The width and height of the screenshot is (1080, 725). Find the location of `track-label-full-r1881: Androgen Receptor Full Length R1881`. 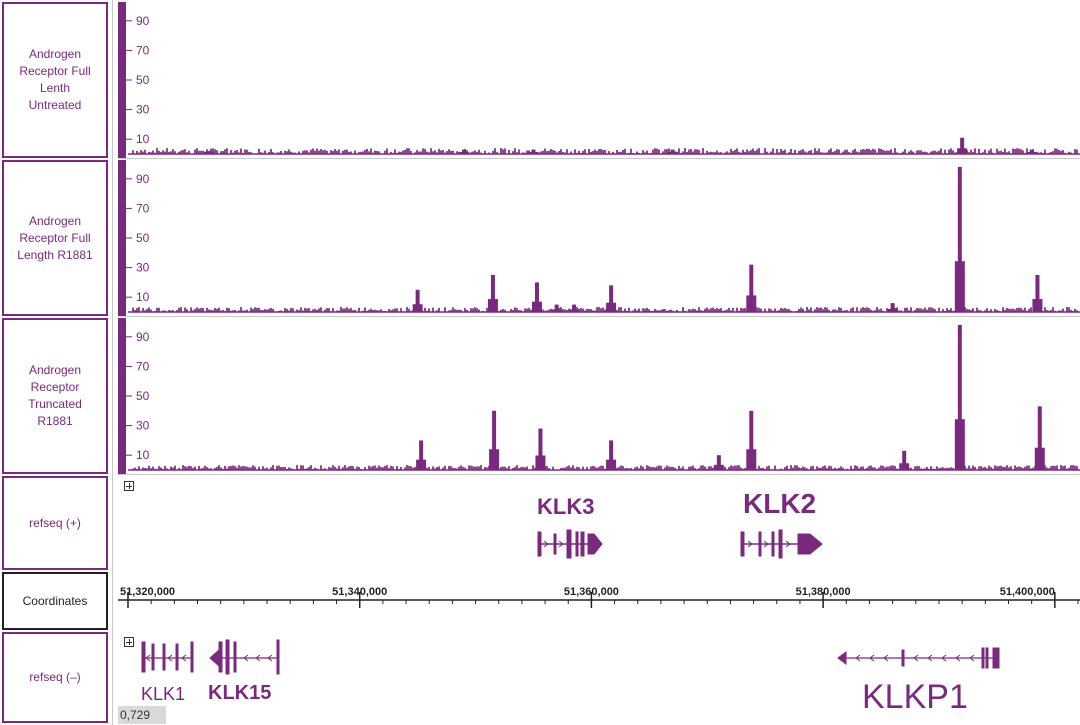

track-label-full-r1881: Androgen Receptor Full Length R1881 is located at coordinates (55, 238).